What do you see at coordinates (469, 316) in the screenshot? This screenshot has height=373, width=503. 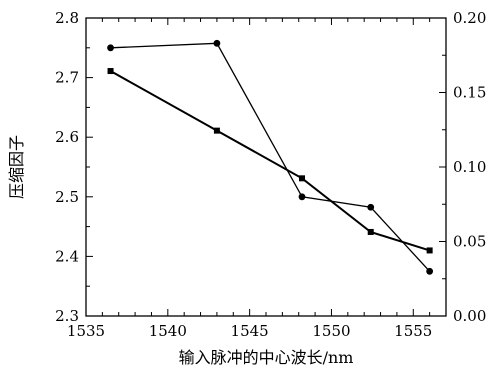 I see `y2-tick-label: 0.00` at bounding box center [469, 316].